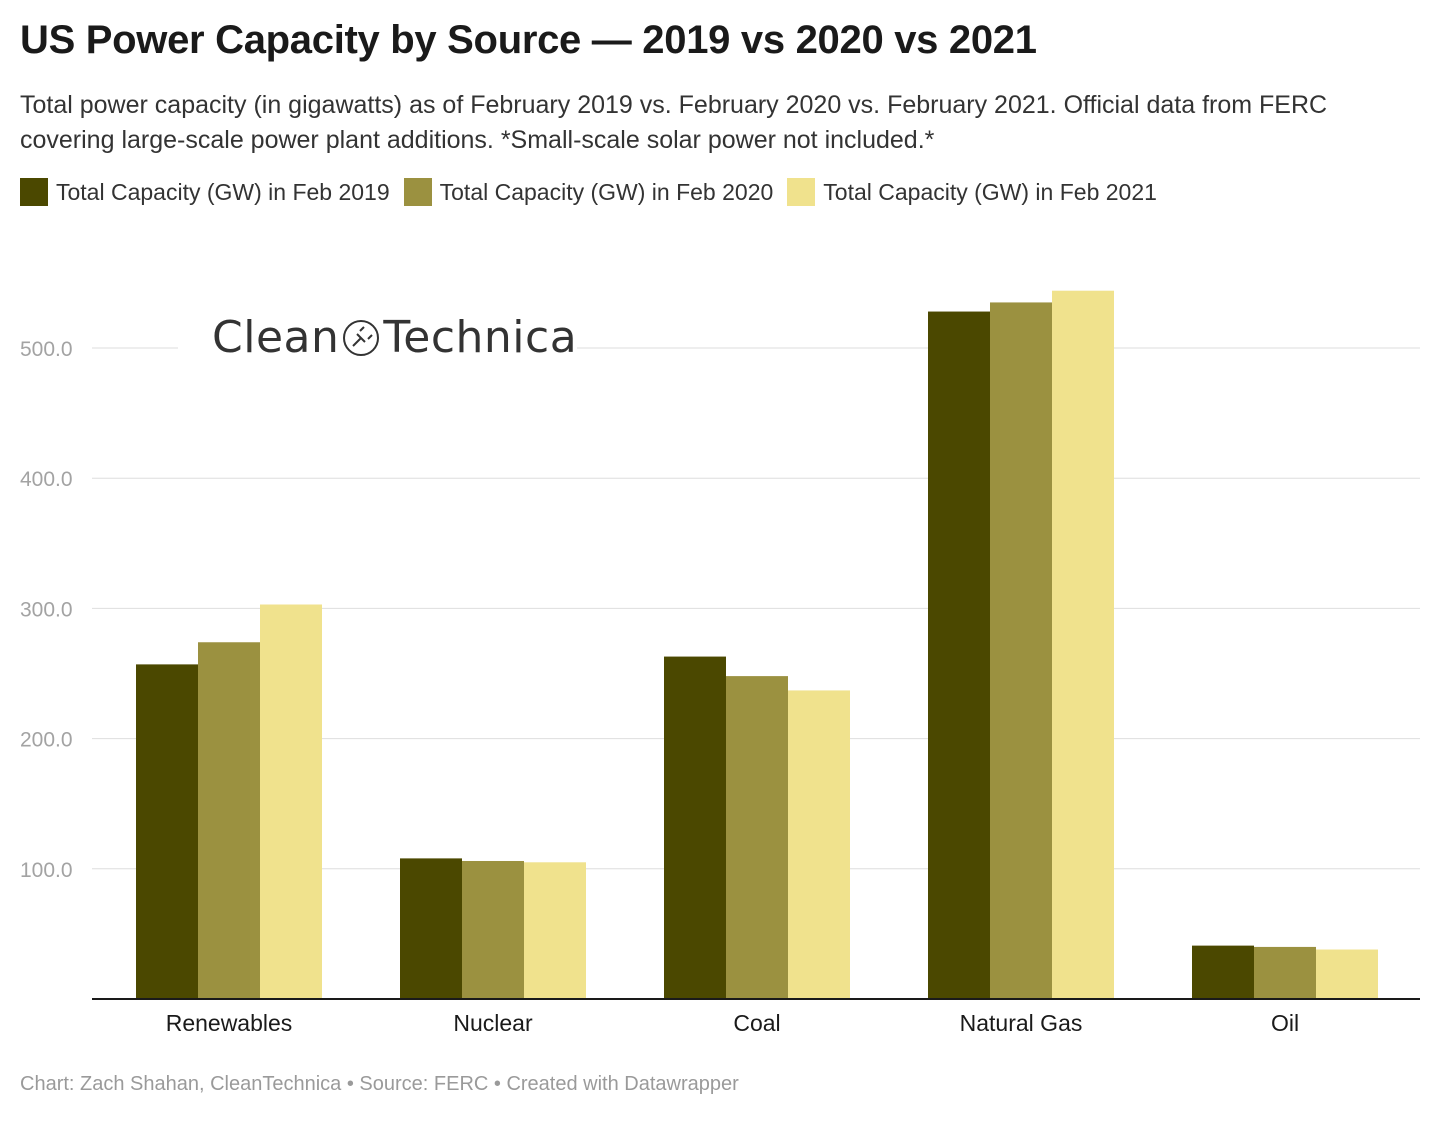 The height and width of the screenshot is (1140, 1440). I want to click on y-tick-label: 400.0, so click(46, 479).